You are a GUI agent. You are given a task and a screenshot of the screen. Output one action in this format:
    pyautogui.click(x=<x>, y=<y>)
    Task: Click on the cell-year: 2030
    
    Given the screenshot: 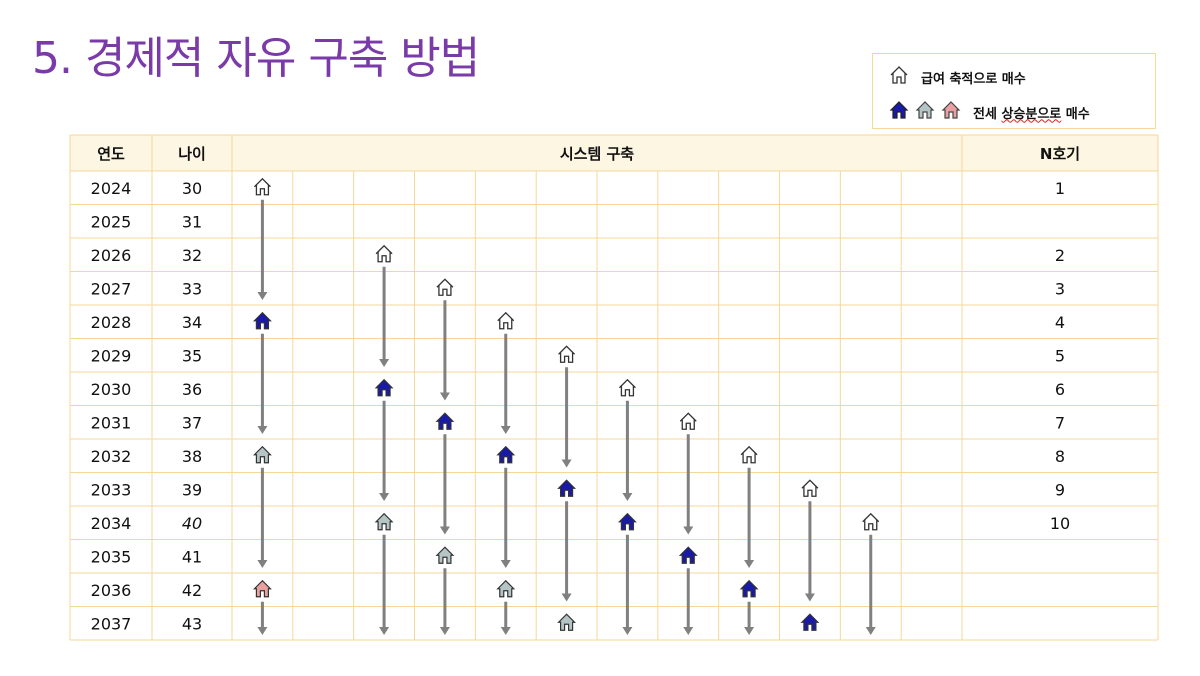 What is the action you would take?
    pyautogui.click(x=111, y=389)
    